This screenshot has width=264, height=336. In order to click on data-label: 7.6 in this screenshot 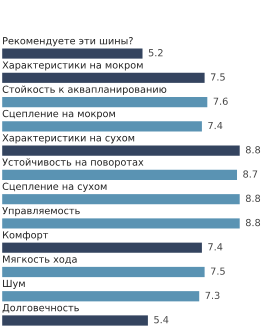, I will do `click(221, 101)`.